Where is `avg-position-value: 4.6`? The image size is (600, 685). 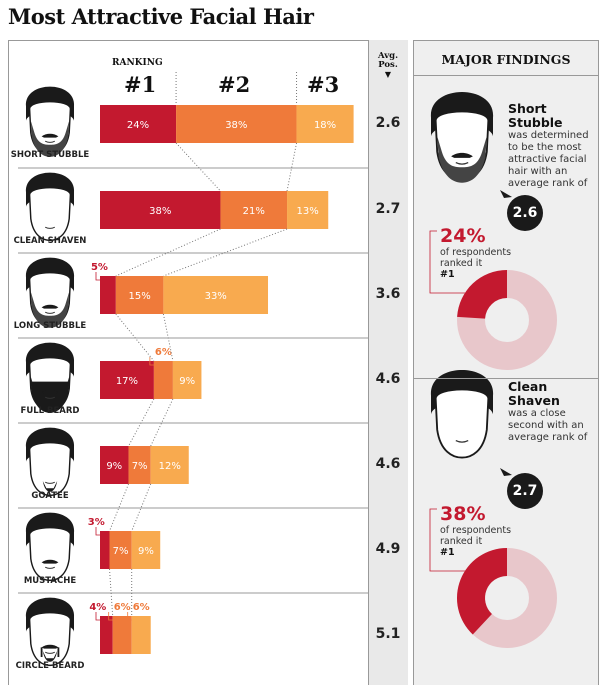
avg-position-value: 4.6 is located at coordinates (388, 464).